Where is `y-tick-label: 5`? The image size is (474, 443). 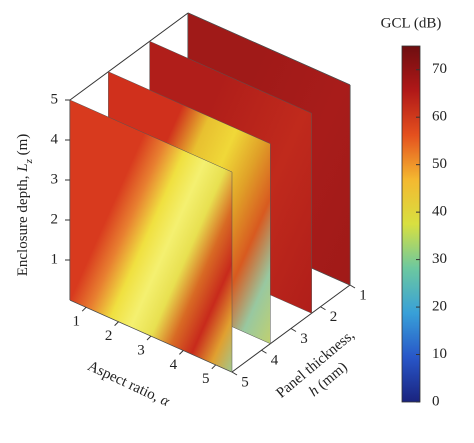 y-tick-label: 5 is located at coordinates (245, 382).